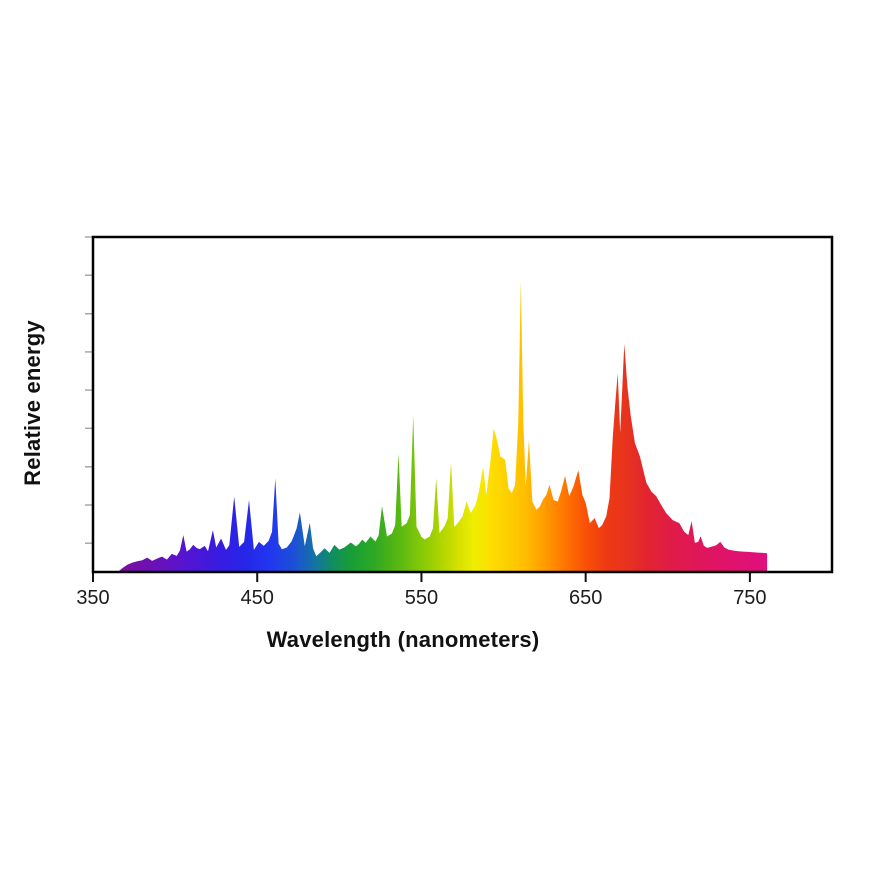  What do you see at coordinates (88, 390) in the screenshot?
I see `y-axis-ticks` at bounding box center [88, 390].